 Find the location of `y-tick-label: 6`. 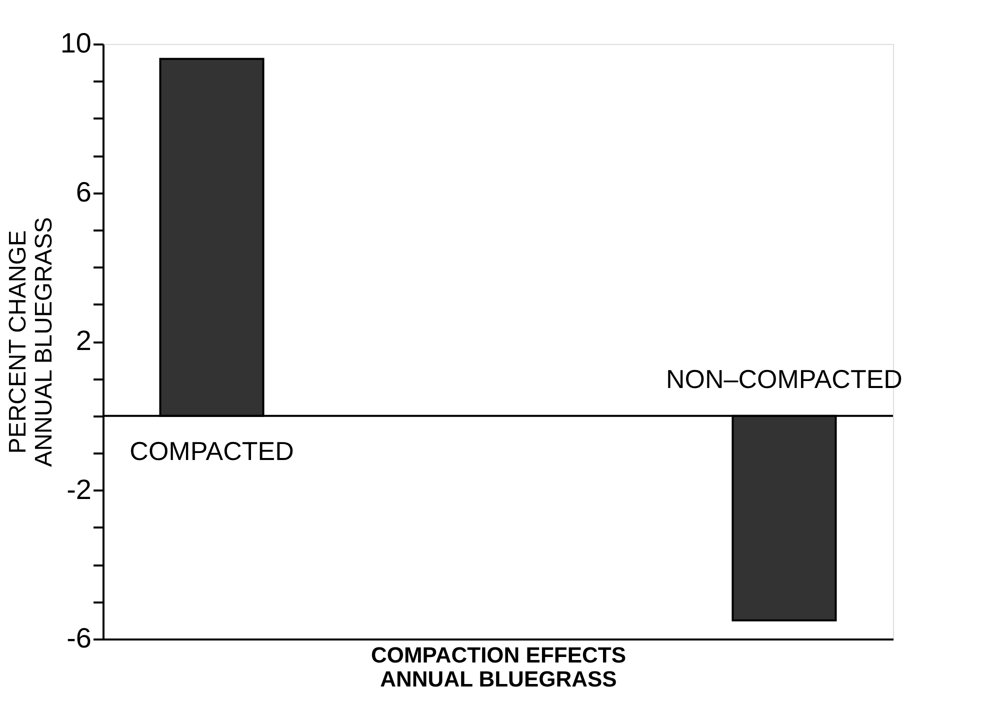

y-tick-label: 6 is located at coordinates (84, 192).